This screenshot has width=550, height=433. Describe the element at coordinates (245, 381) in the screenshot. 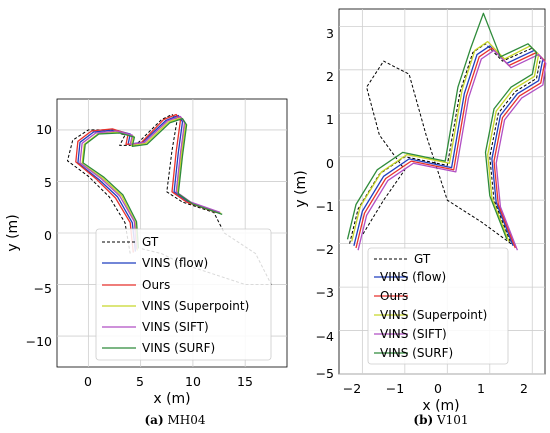

I see `chart-a-x-tick: 15` at that location.